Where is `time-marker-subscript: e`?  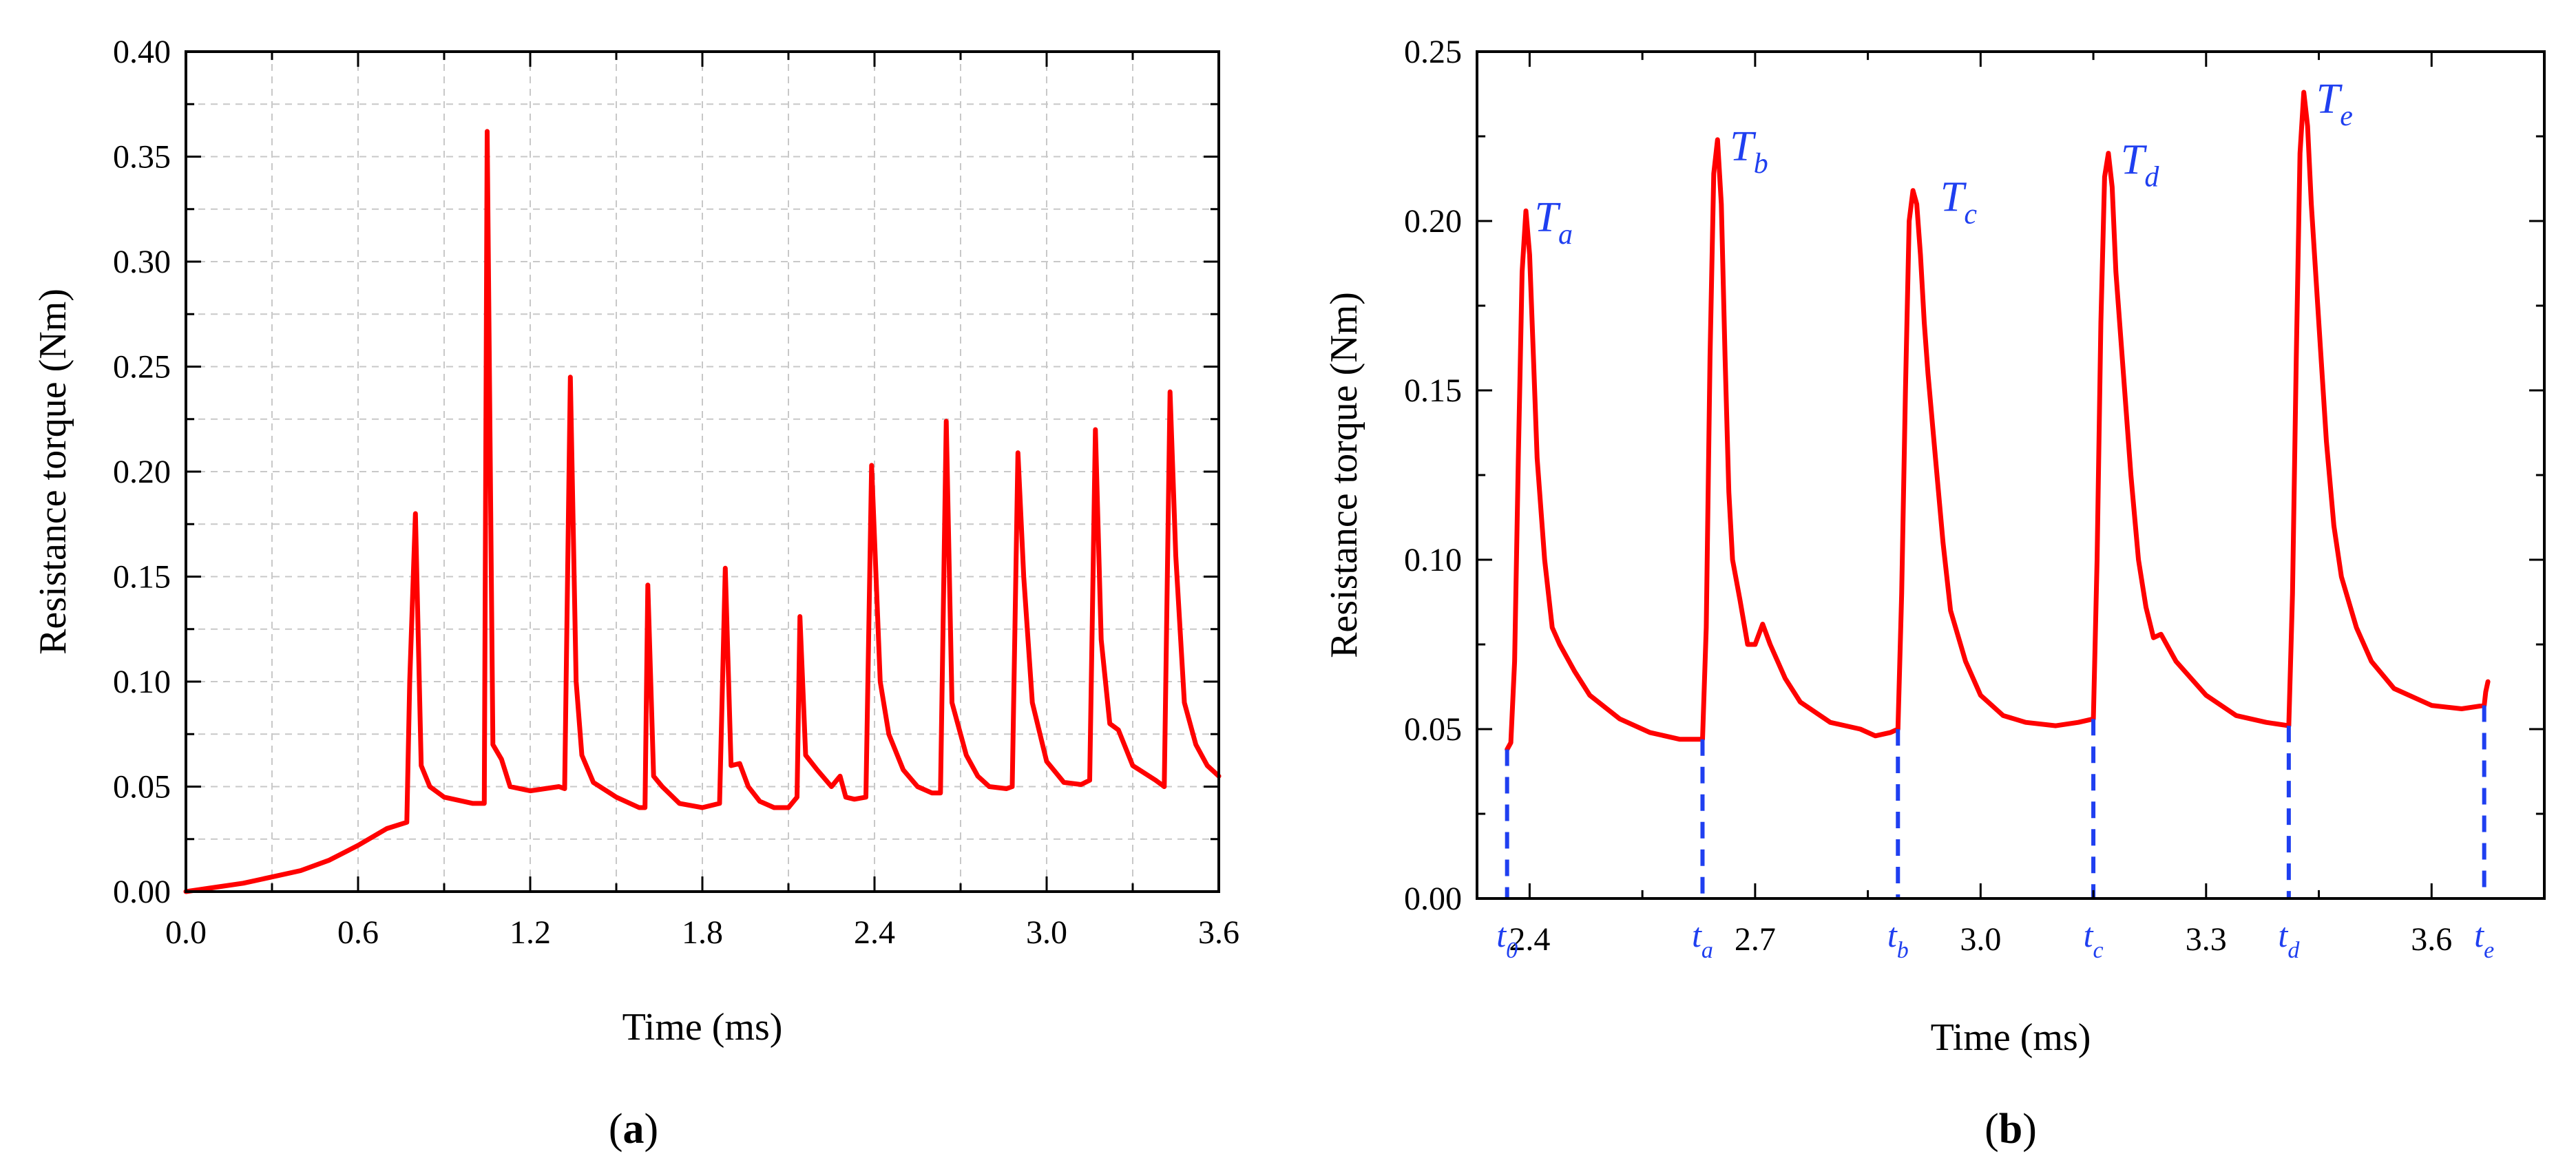 time-marker-subscript: e is located at coordinates (2489, 950).